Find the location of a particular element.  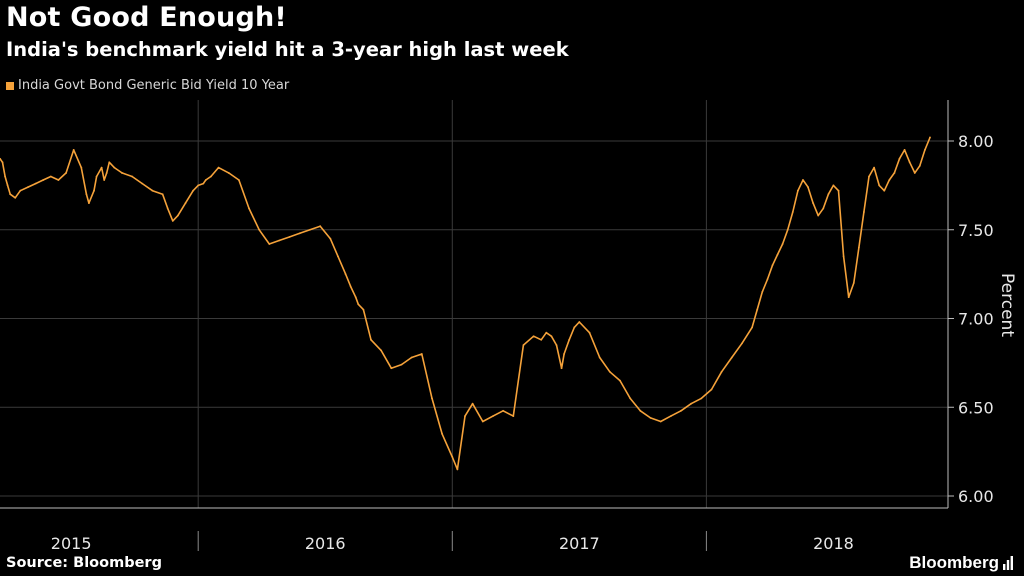

x-tick-label: 2015 is located at coordinates (71, 543).